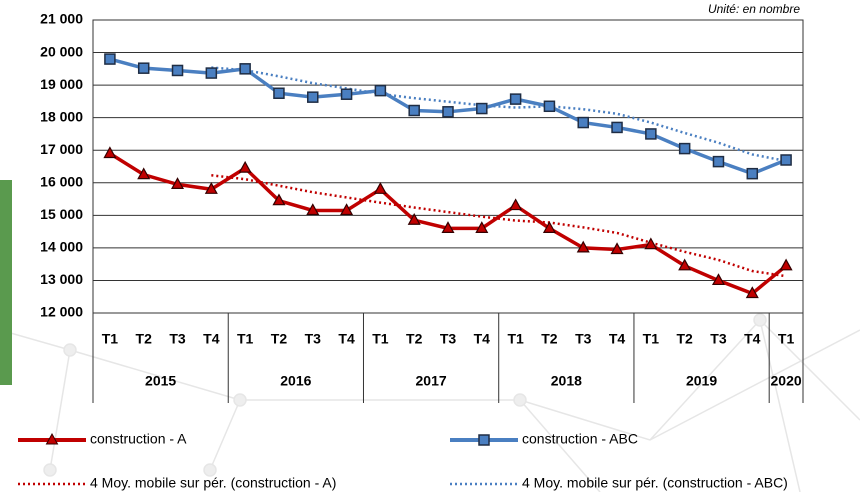  I want to click on x-group-label: 2019, so click(701, 381).